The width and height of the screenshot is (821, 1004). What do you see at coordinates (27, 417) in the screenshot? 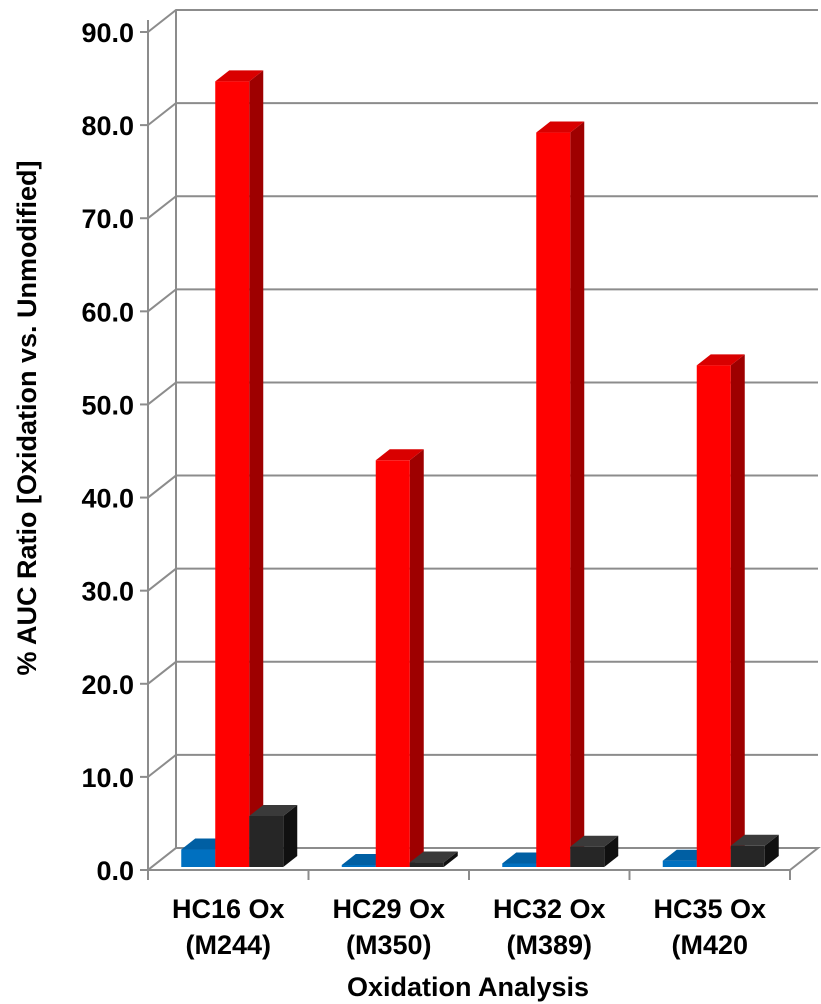
I see `y-axis-title: % AUC Ratio [Oxidation vs. Unmodified]` at bounding box center [27, 417].